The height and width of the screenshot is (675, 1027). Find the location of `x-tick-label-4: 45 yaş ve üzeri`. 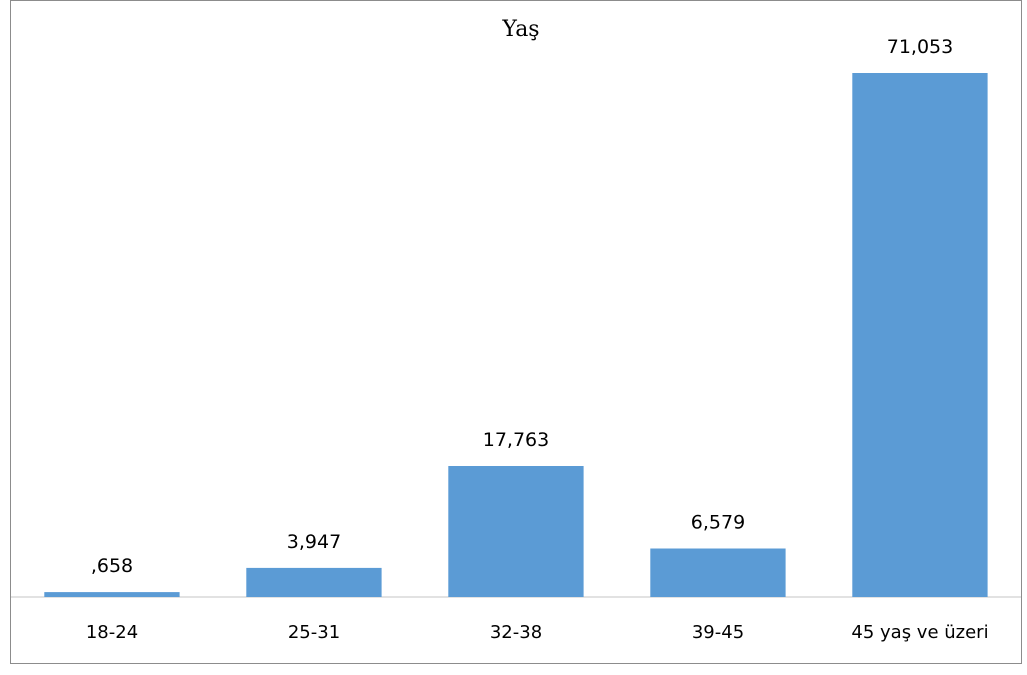

x-tick-label-4: 45 yaş ve üzeri is located at coordinates (919, 632).